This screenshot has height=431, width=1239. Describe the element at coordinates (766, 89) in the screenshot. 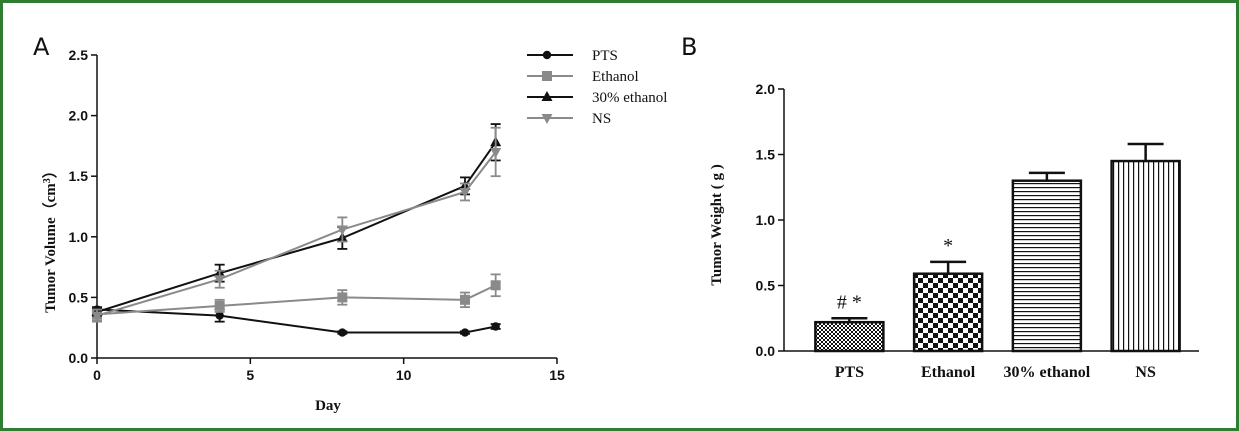

I see `weight-y-tick-label: 2.0` at that location.